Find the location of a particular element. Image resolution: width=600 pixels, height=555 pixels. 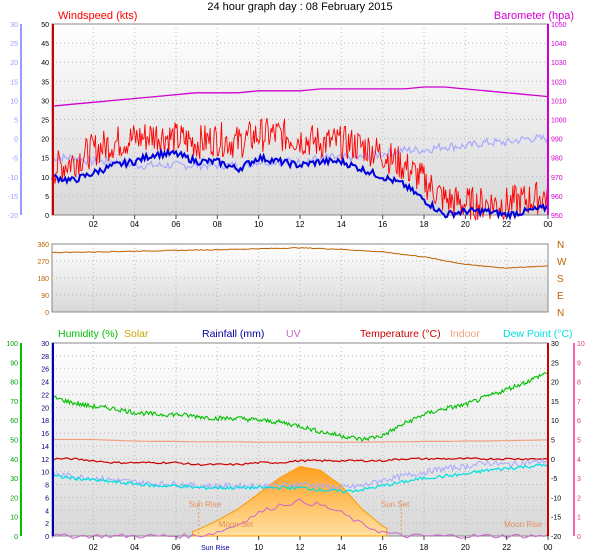

x-tick-label: 02 is located at coordinates (93, 547).